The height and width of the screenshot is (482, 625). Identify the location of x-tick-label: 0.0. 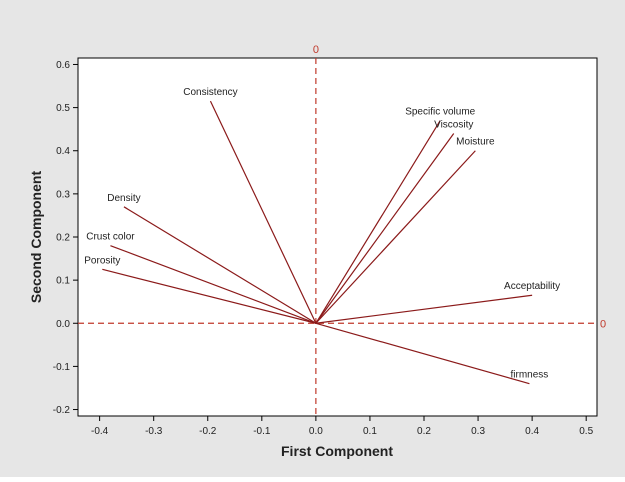
(316, 431).